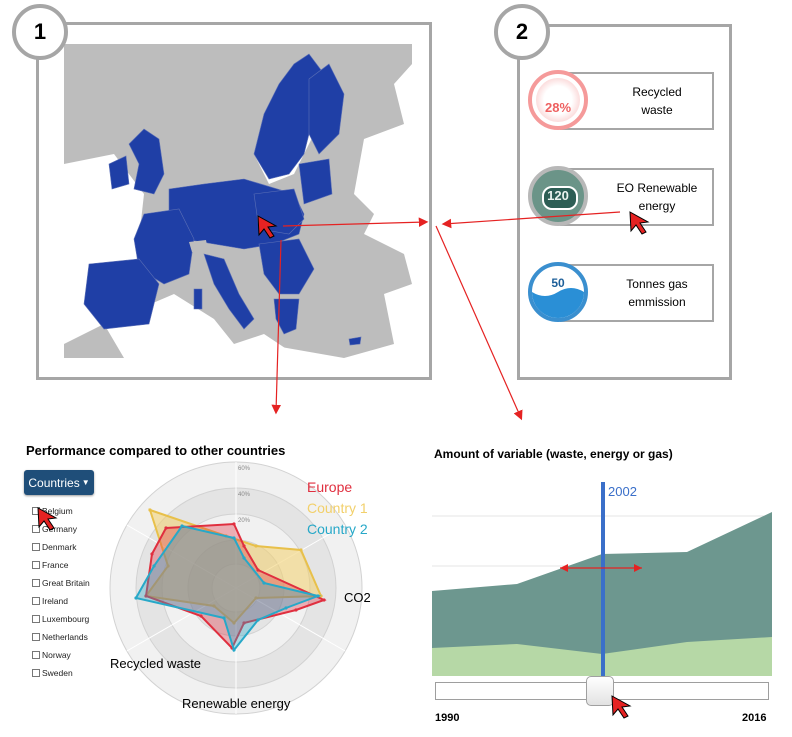 This screenshot has width=792, height=737. Describe the element at coordinates (164, 246) in the screenshot. I see `country-france` at that location.